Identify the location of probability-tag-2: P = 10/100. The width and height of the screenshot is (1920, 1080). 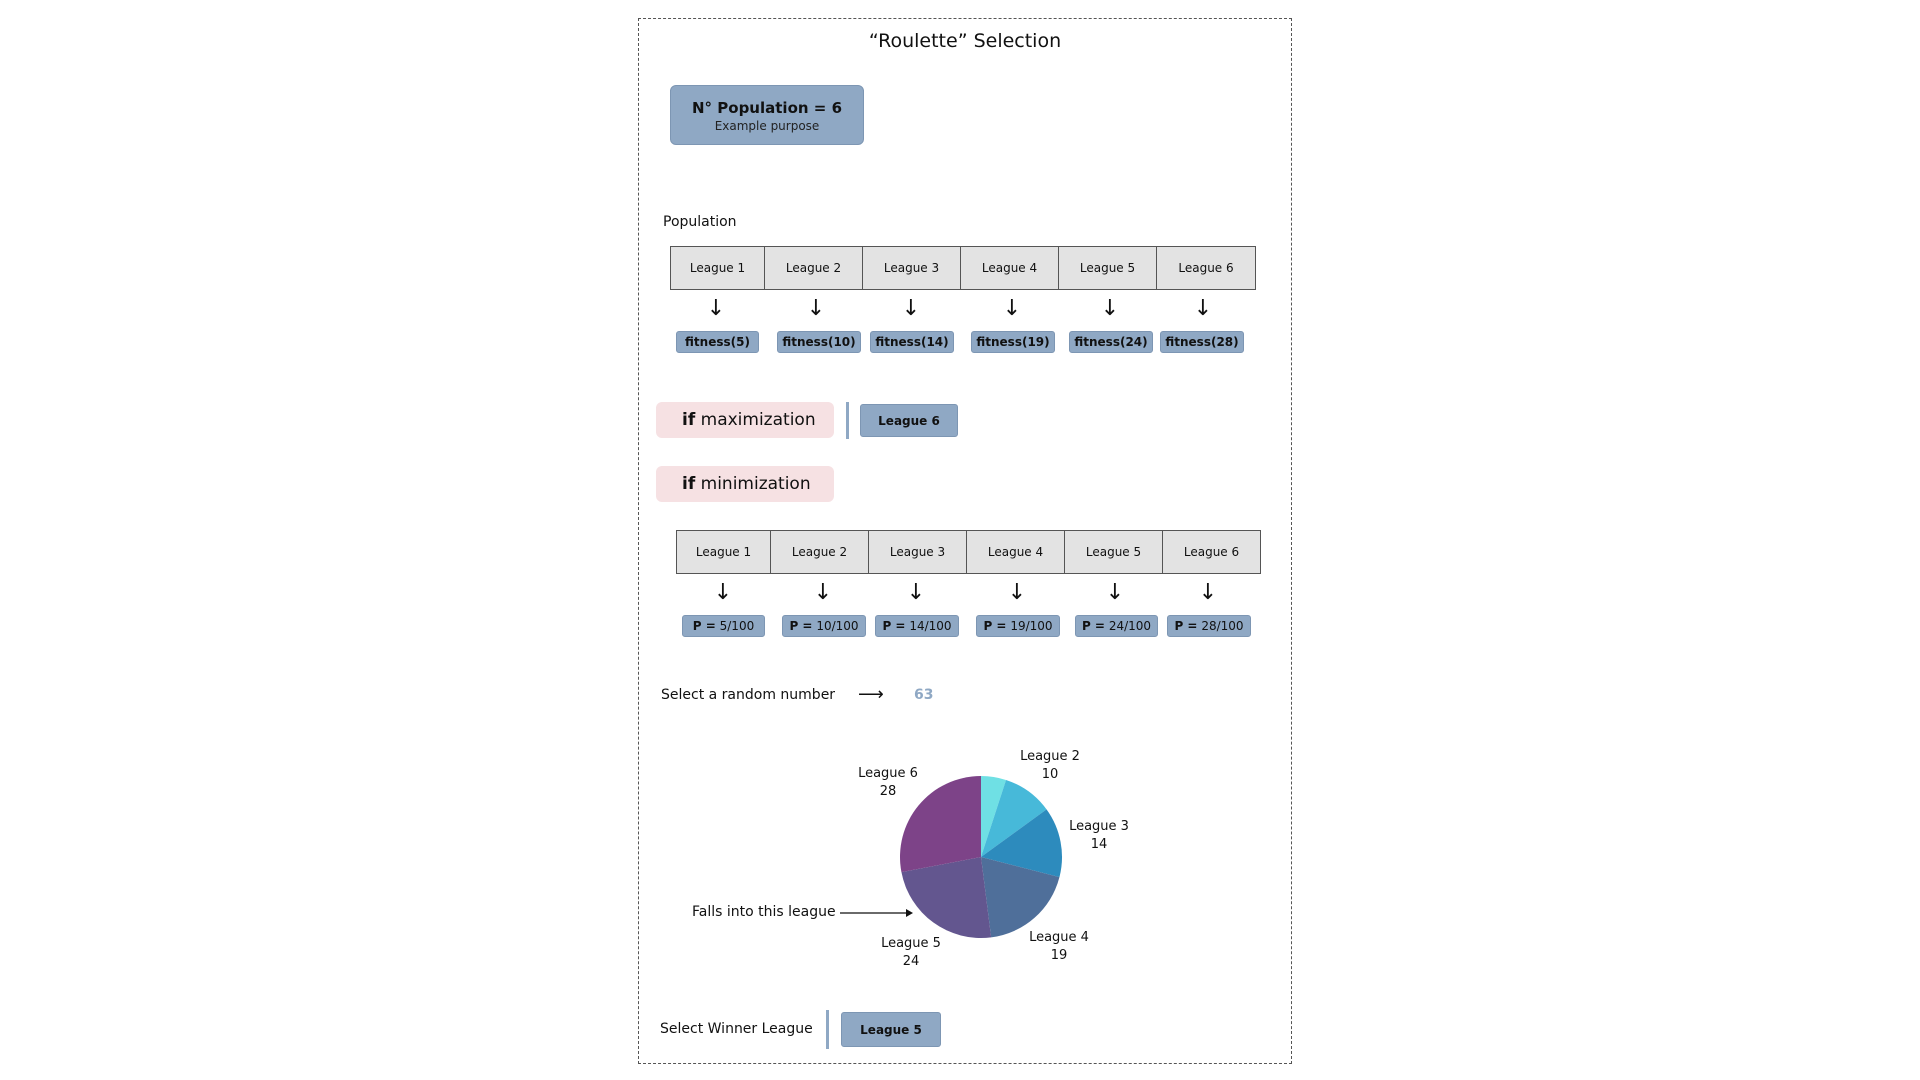
(824, 626).